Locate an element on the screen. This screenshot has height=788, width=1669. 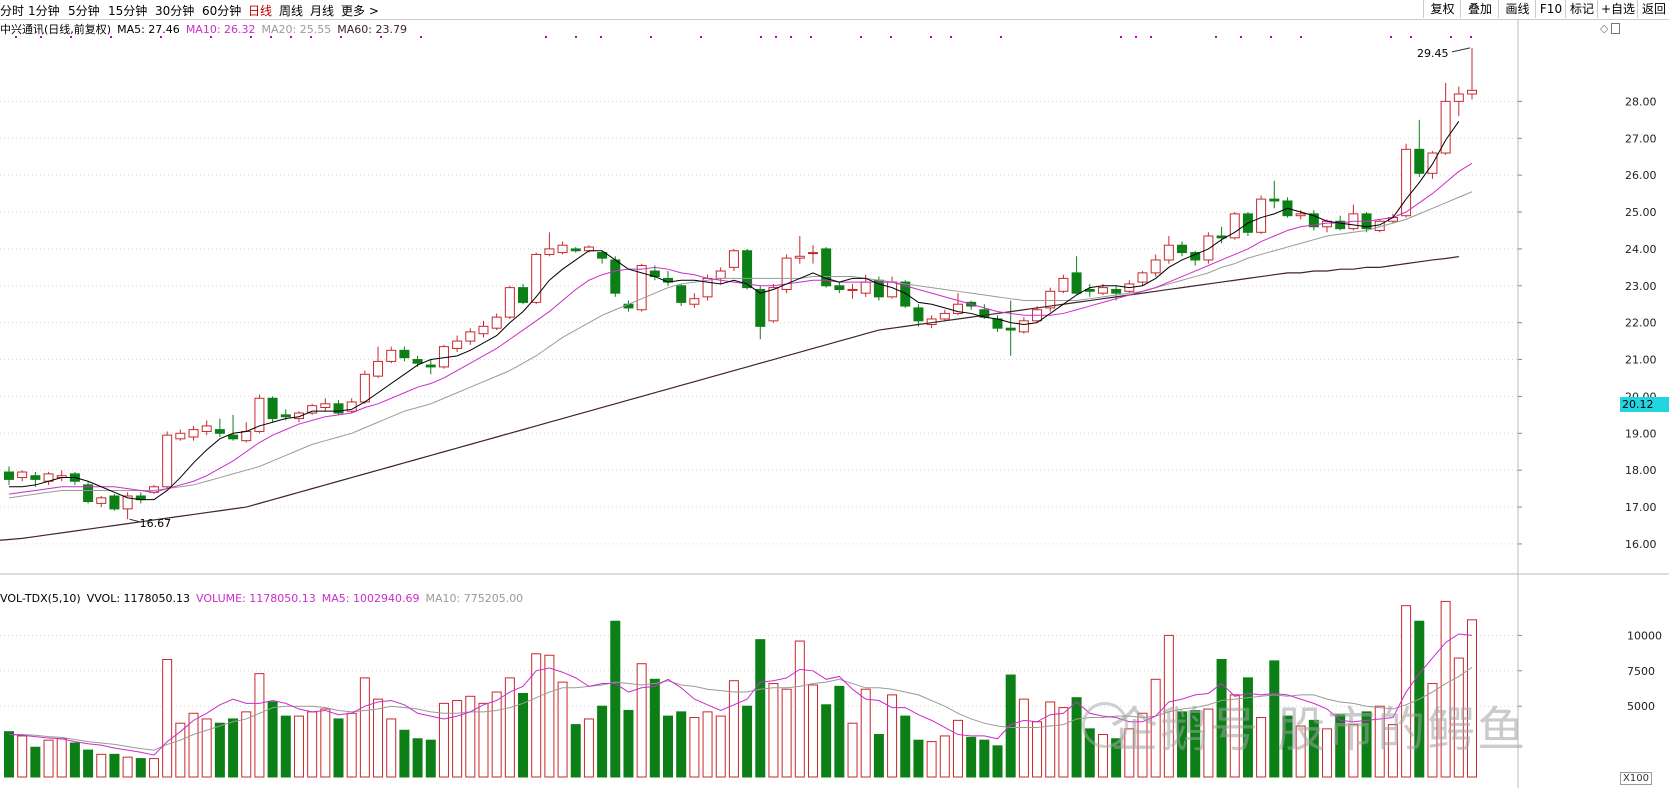
watermark-text: 企鹅号 股市的鳄鱼 is located at coordinates (1319, 730).